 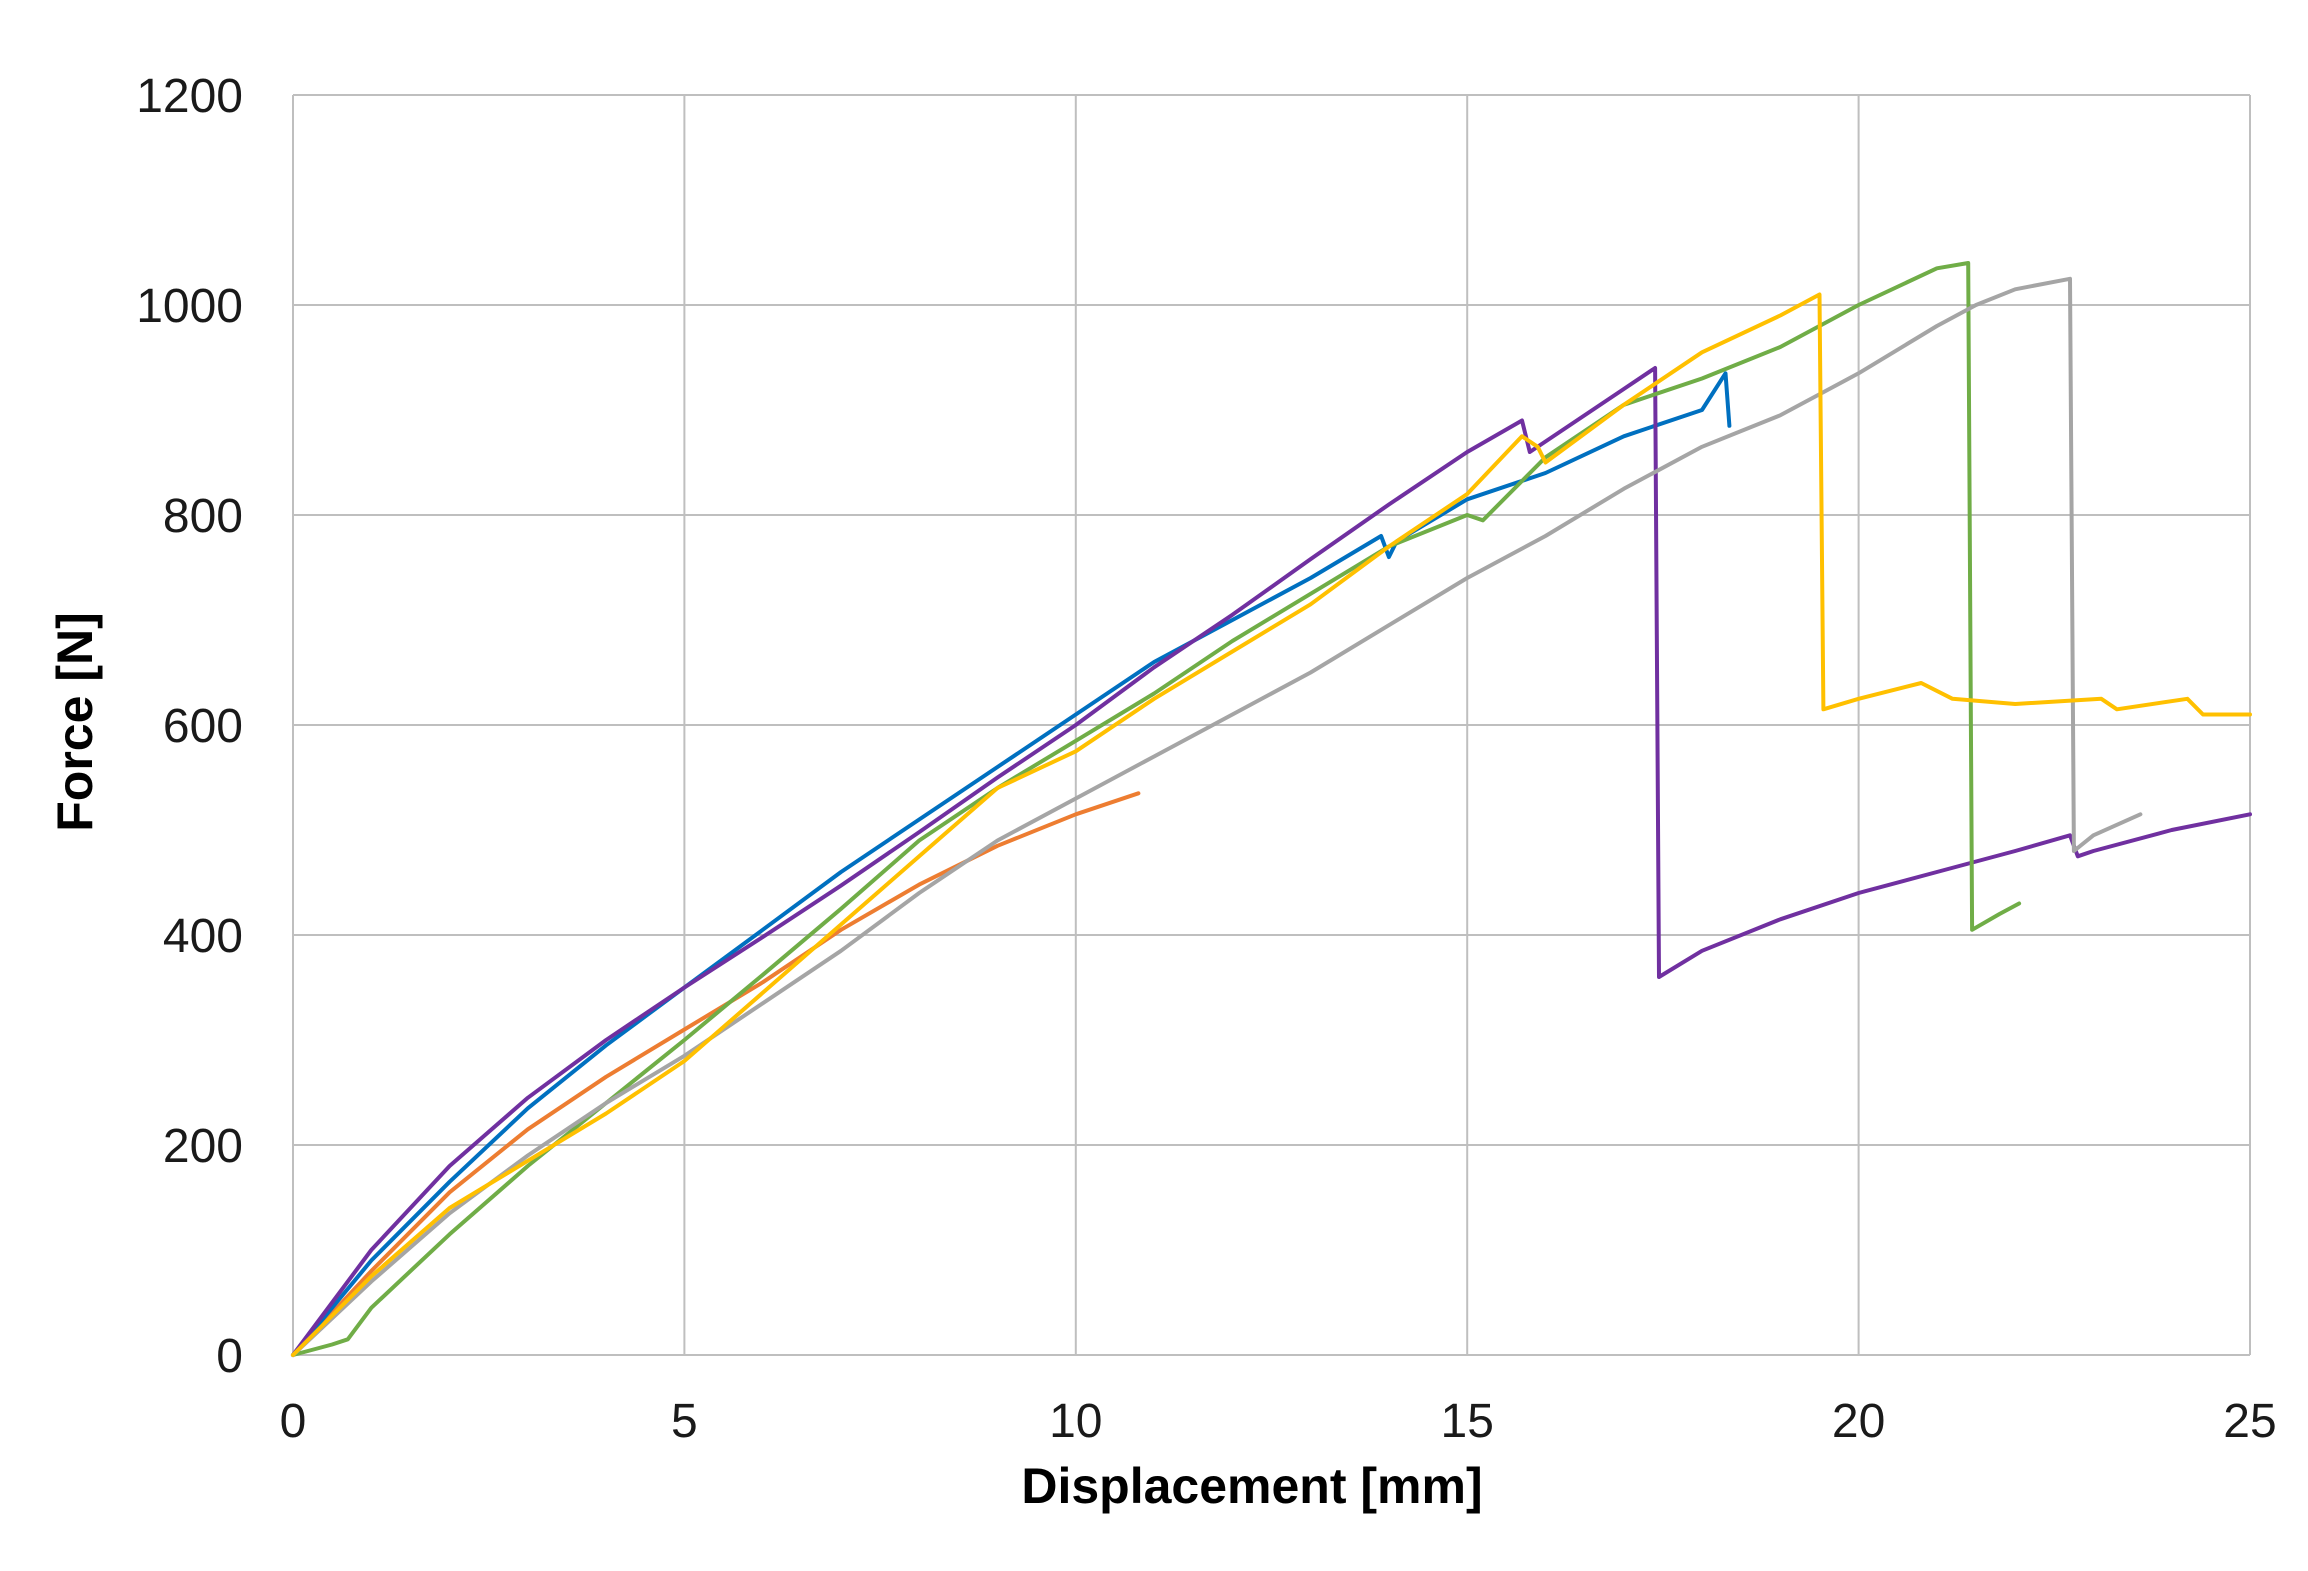 What do you see at coordinates (75, 721) in the screenshot?
I see `y-axis-title: Force [N]` at bounding box center [75, 721].